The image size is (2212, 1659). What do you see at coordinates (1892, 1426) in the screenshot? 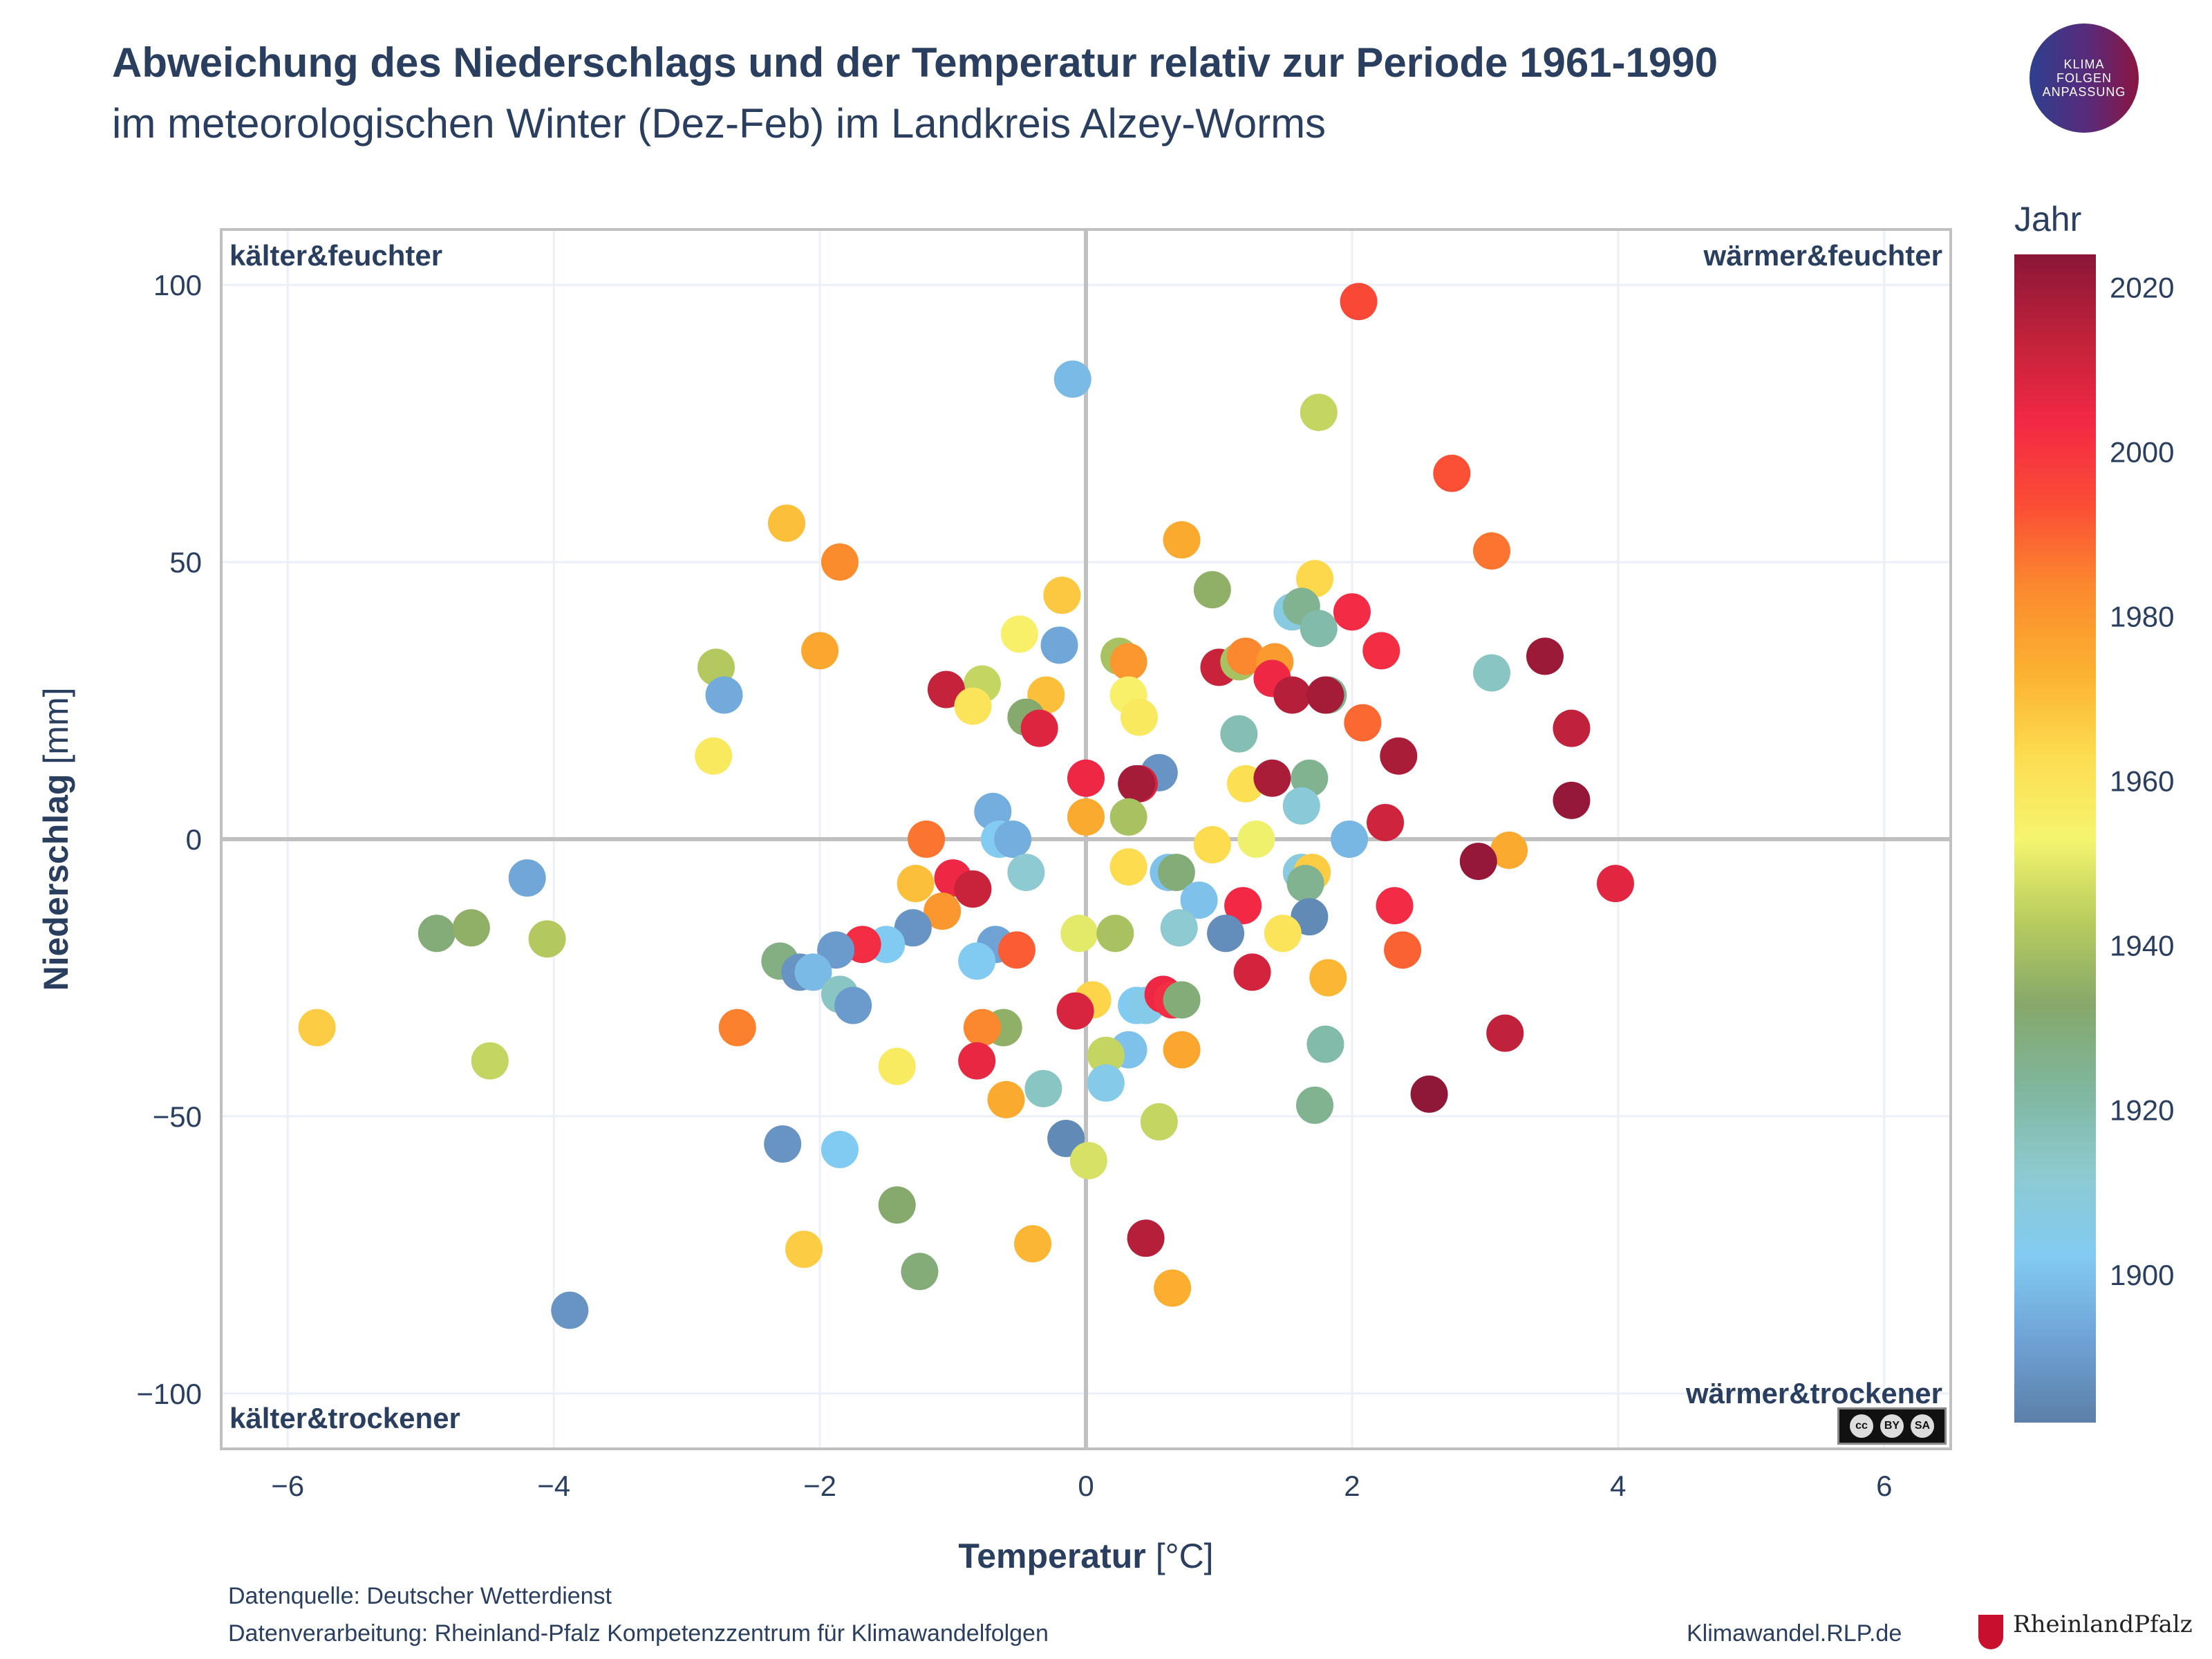
I see `cc-license-badge: cc BY SA` at bounding box center [1892, 1426].